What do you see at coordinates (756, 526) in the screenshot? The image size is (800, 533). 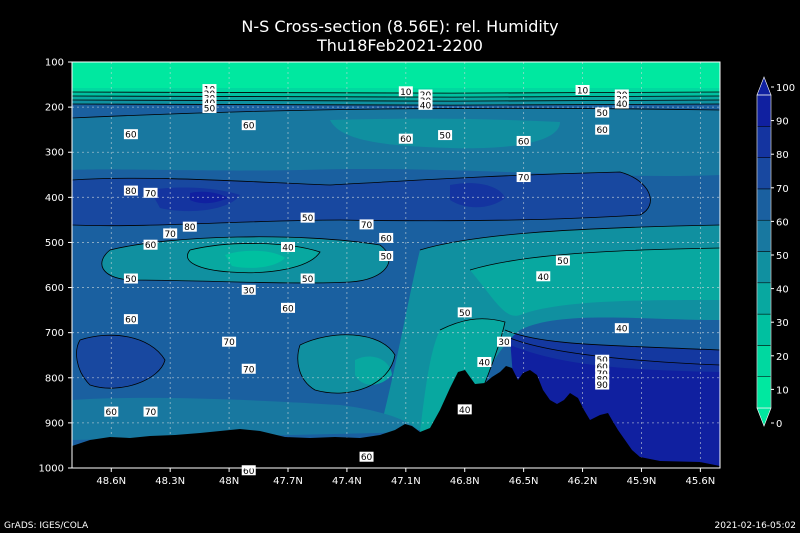 I see `footer-right: 2021-02-16-05:02` at bounding box center [756, 526].